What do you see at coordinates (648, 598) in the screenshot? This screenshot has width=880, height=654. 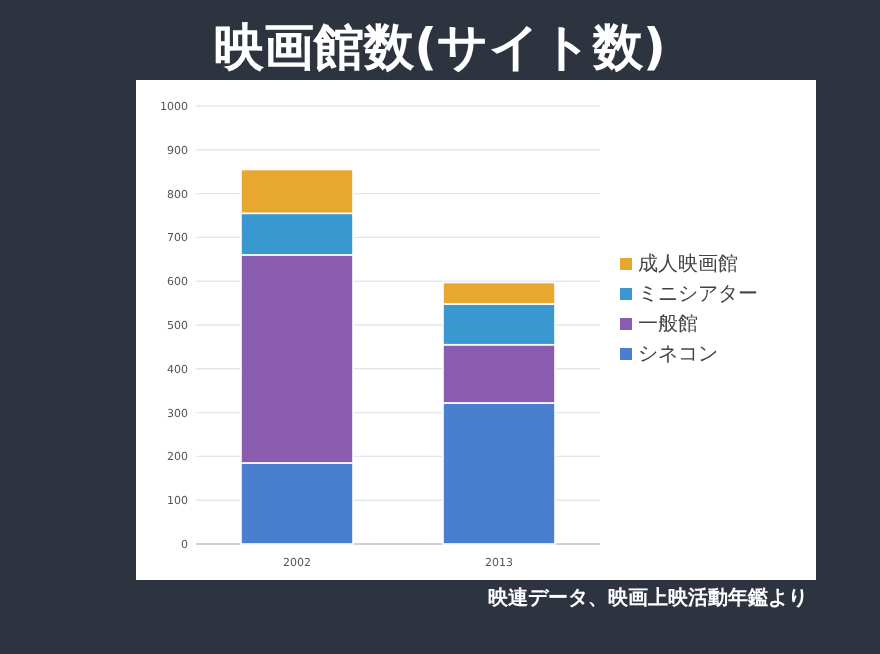 I see `text: 映連データ、映画上映活動年鑑より` at bounding box center [648, 598].